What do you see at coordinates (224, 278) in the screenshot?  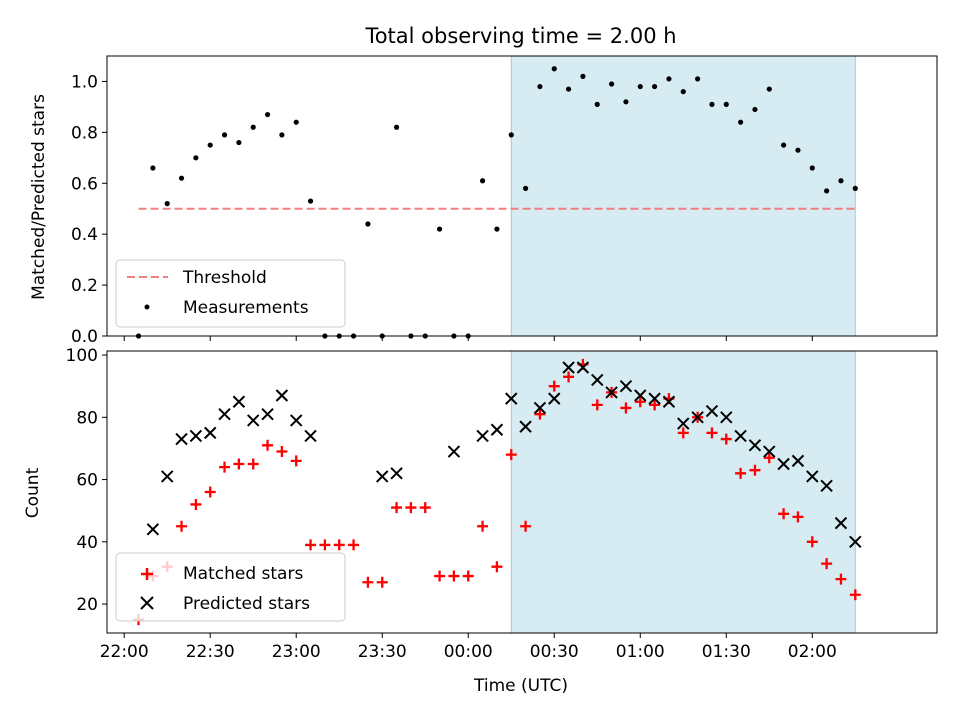 I see `threshold-legend-label: Threshold` at bounding box center [224, 278].